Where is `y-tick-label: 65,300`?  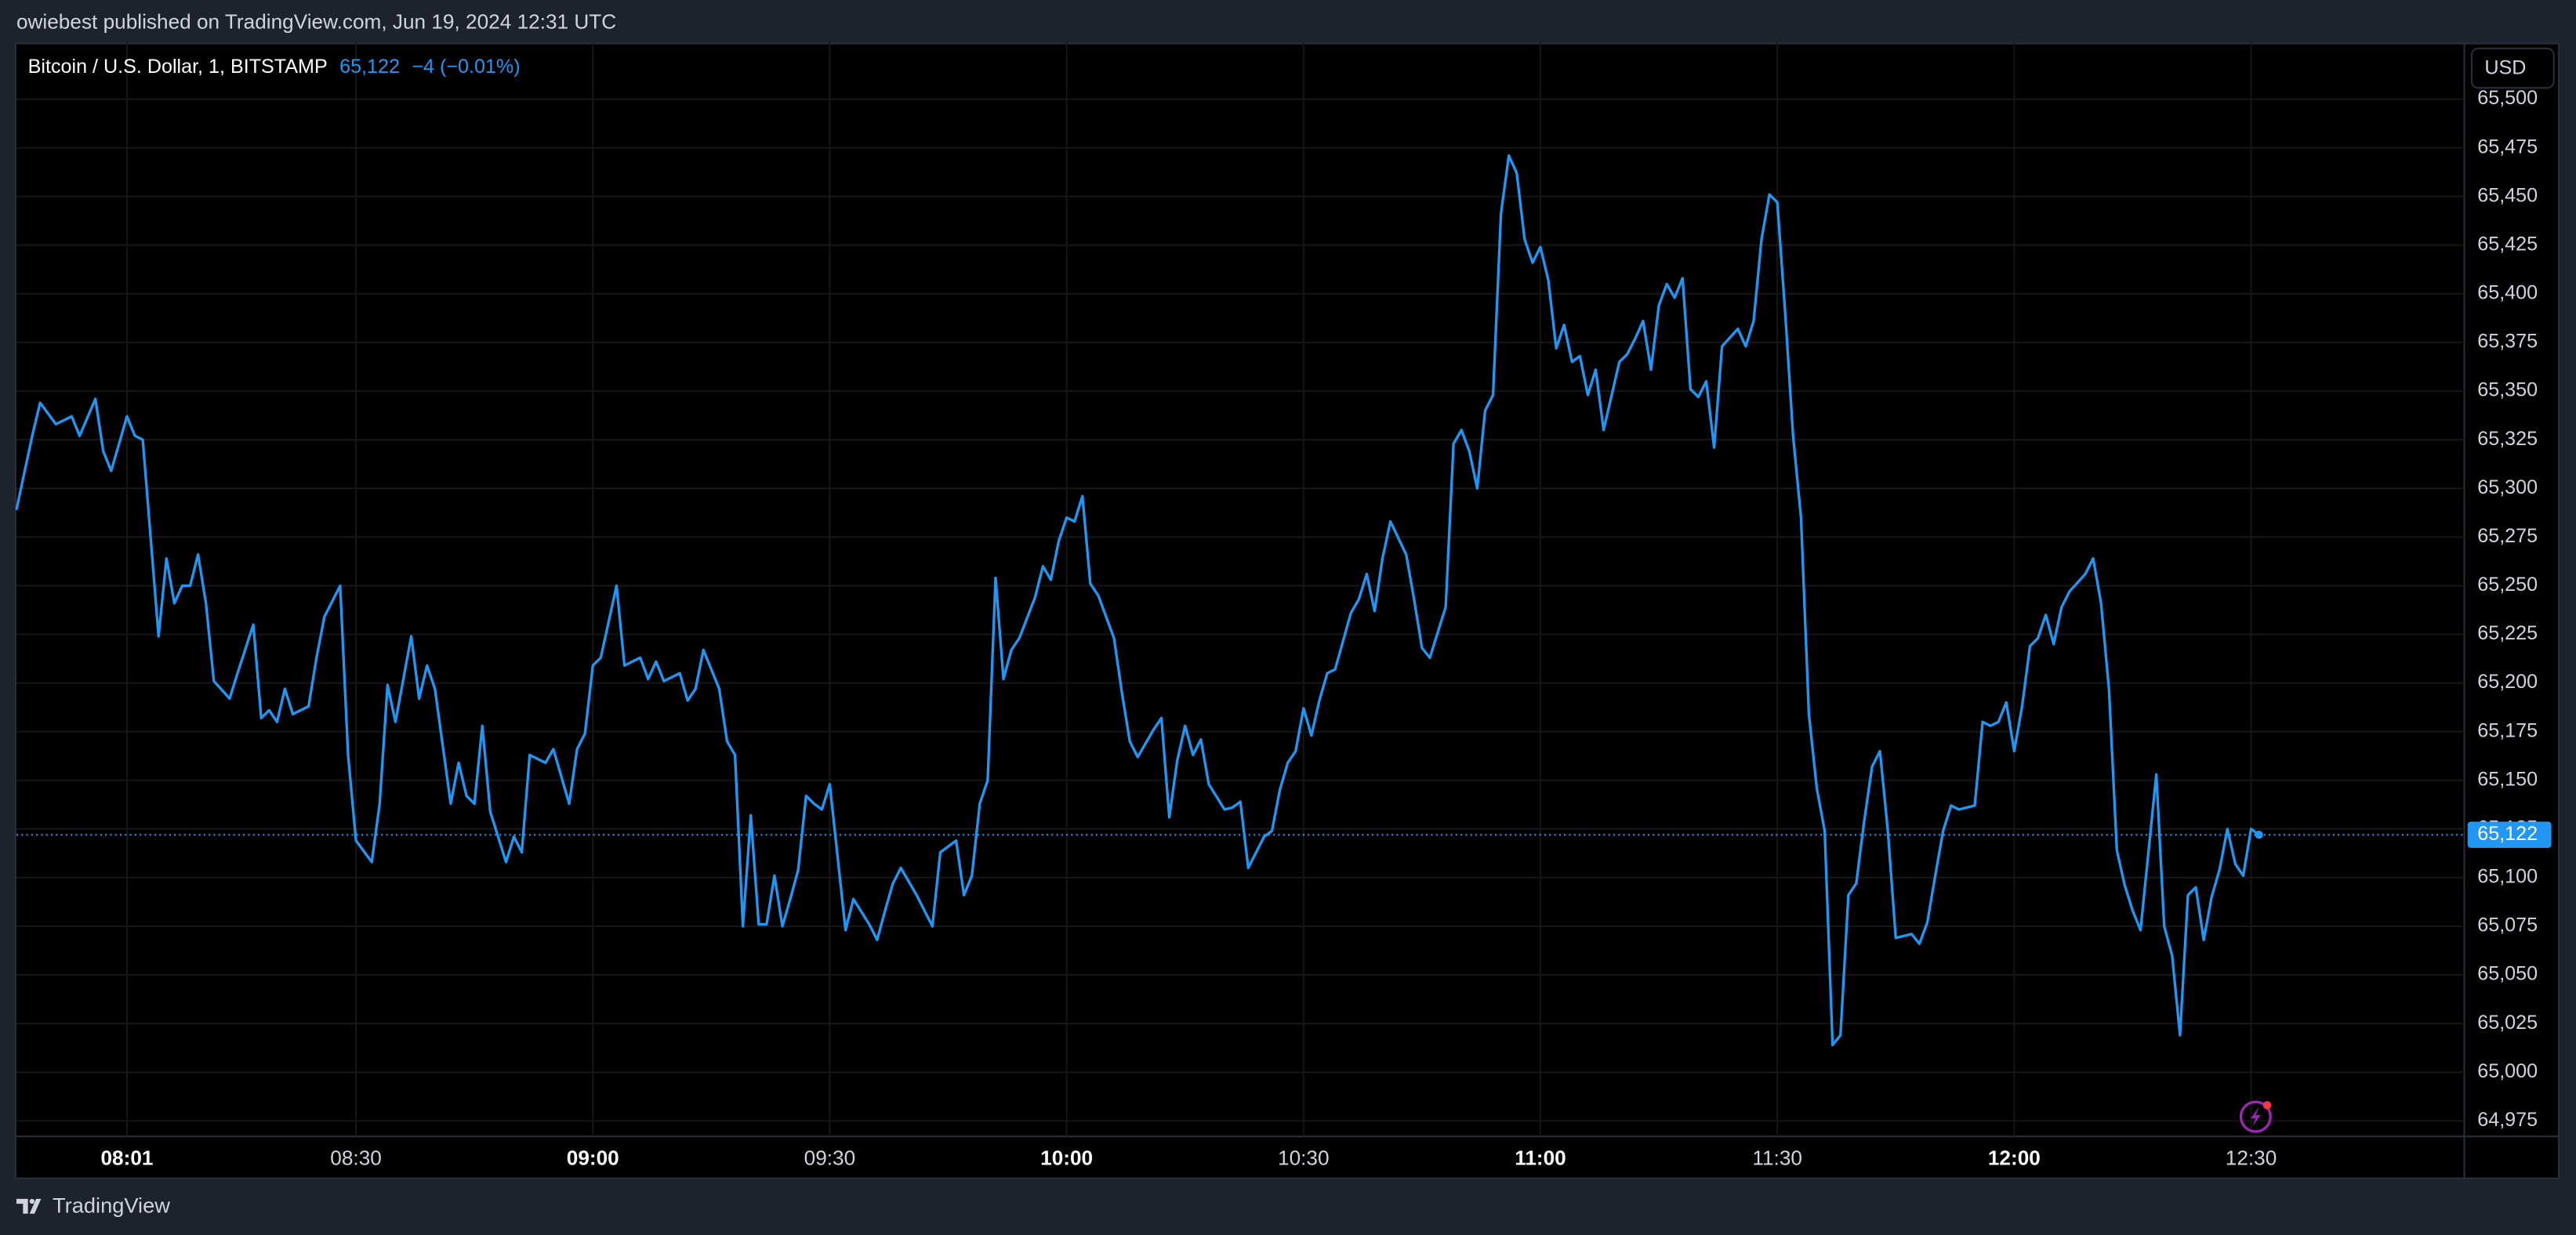 y-tick-label: 65,300 is located at coordinates (2508, 487).